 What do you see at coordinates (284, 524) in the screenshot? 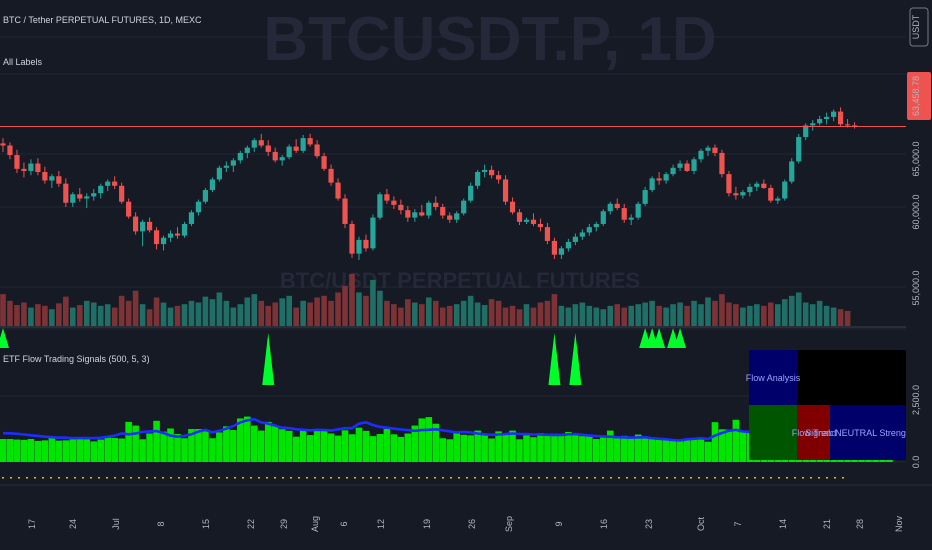
I see `time-label: 29` at bounding box center [284, 524].